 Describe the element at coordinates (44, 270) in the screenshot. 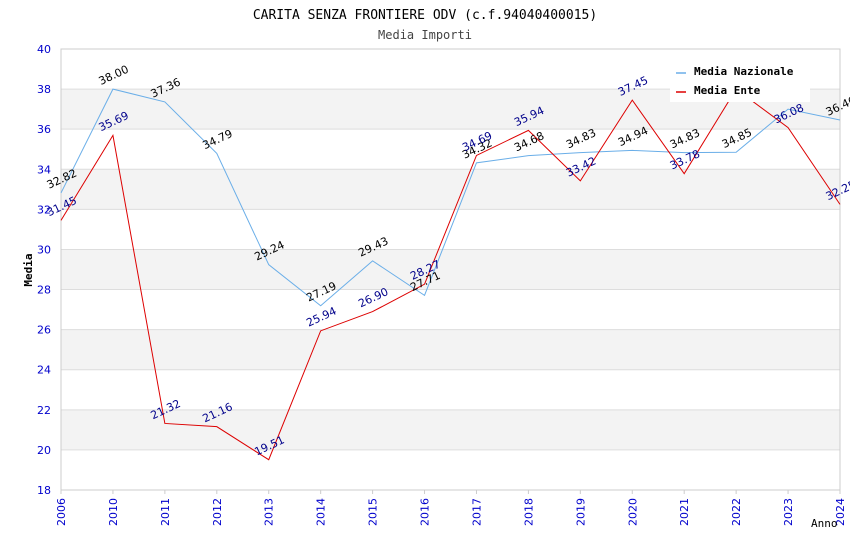

I see `y-axis: 18 20 22 24 26 28 30 32 34 36 38 40` at that location.